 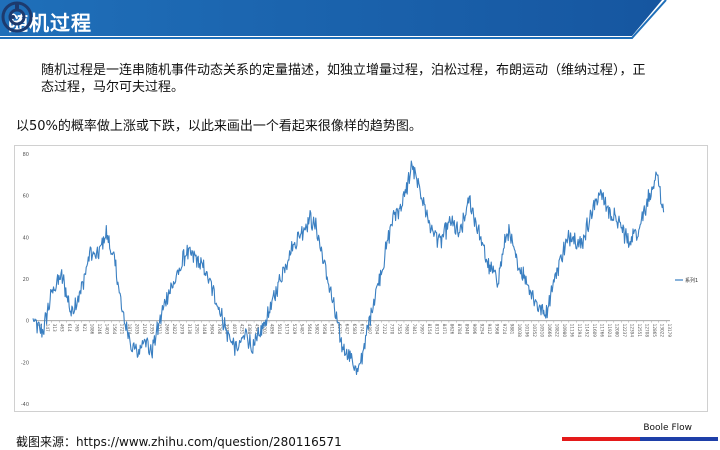 What do you see at coordinates (519, 331) in the screenshot?
I see `x-tick-label: 10038` at bounding box center [519, 331].